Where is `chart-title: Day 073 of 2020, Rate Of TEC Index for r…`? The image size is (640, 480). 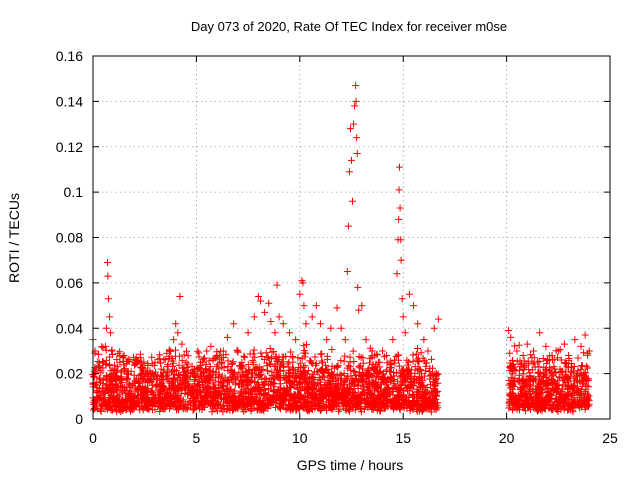
chart-title: Day 073 of 2020, Rate Of TEC Index for r… is located at coordinates (349, 26).